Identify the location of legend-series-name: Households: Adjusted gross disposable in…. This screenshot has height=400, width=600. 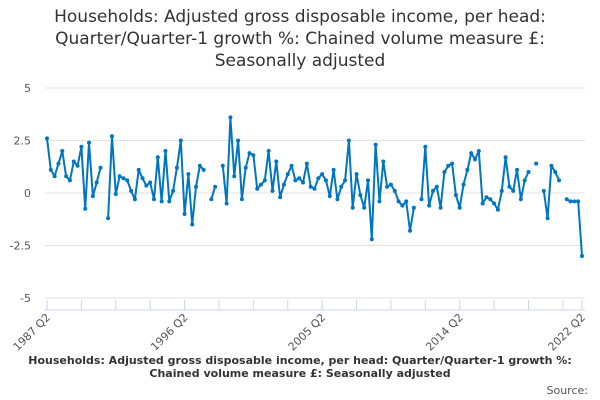
(300, 367).